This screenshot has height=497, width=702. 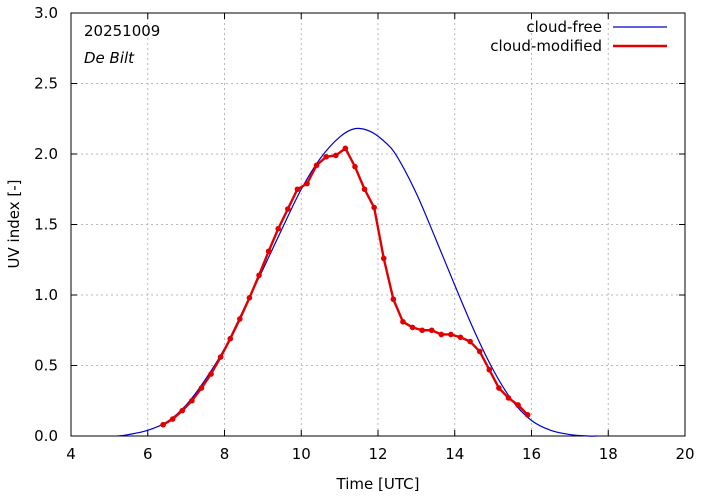 What do you see at coordinates (46, 13) in the screenshot?
I see `y-tick-label: 3.0` at bounding box center [46, 13].